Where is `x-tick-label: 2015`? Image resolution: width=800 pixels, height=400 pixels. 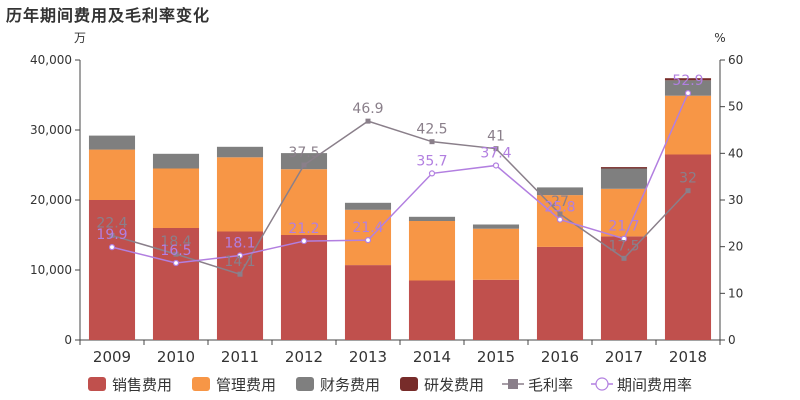
x-tick-label: 2015 is located at coordinates (496, 357).